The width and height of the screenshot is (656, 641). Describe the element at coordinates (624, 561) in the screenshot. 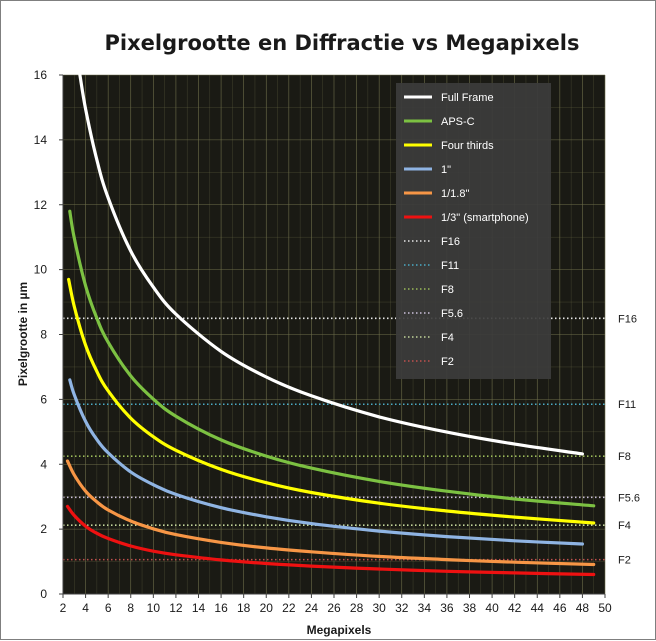

I see `aperture-label: F2` at that location.